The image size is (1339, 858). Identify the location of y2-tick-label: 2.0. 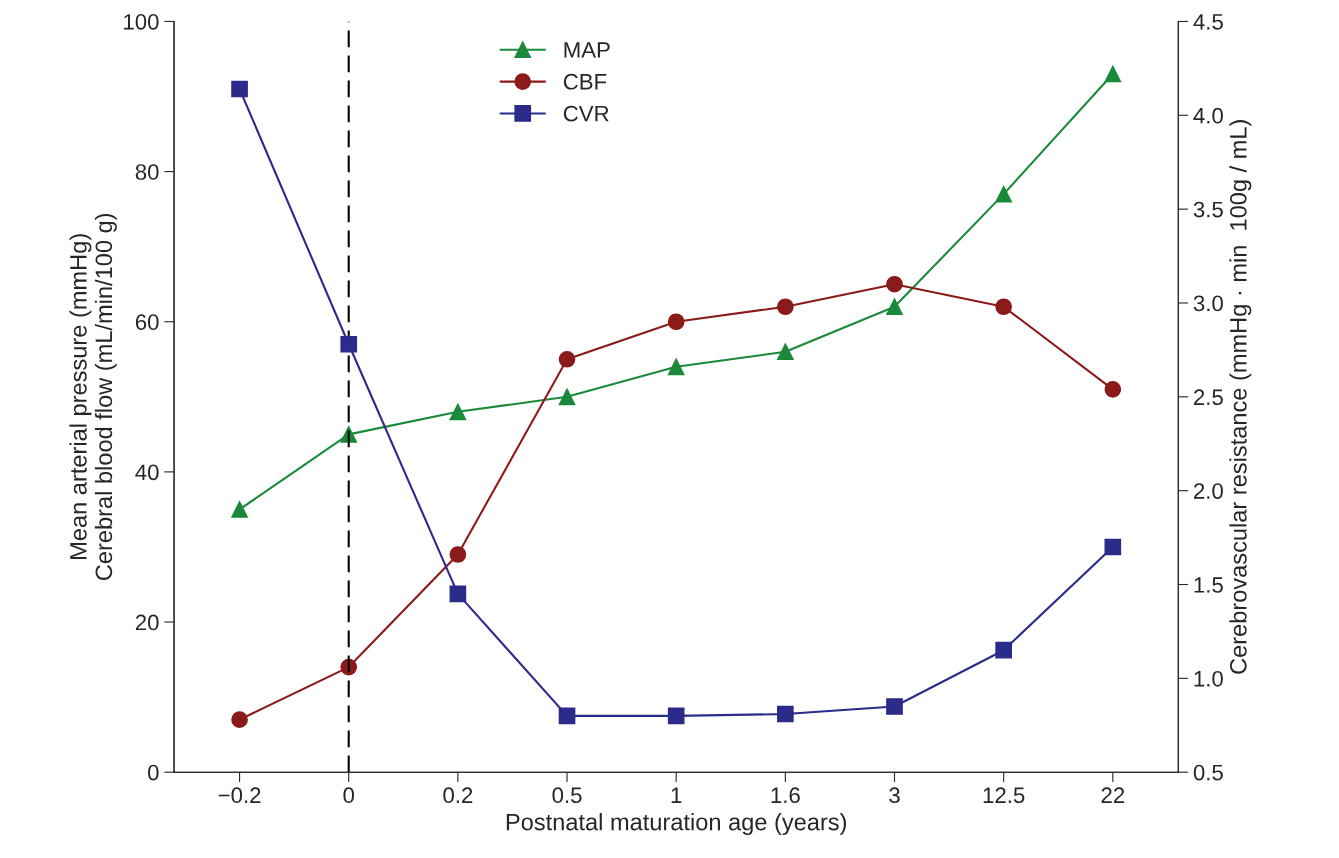
(1208, 491).